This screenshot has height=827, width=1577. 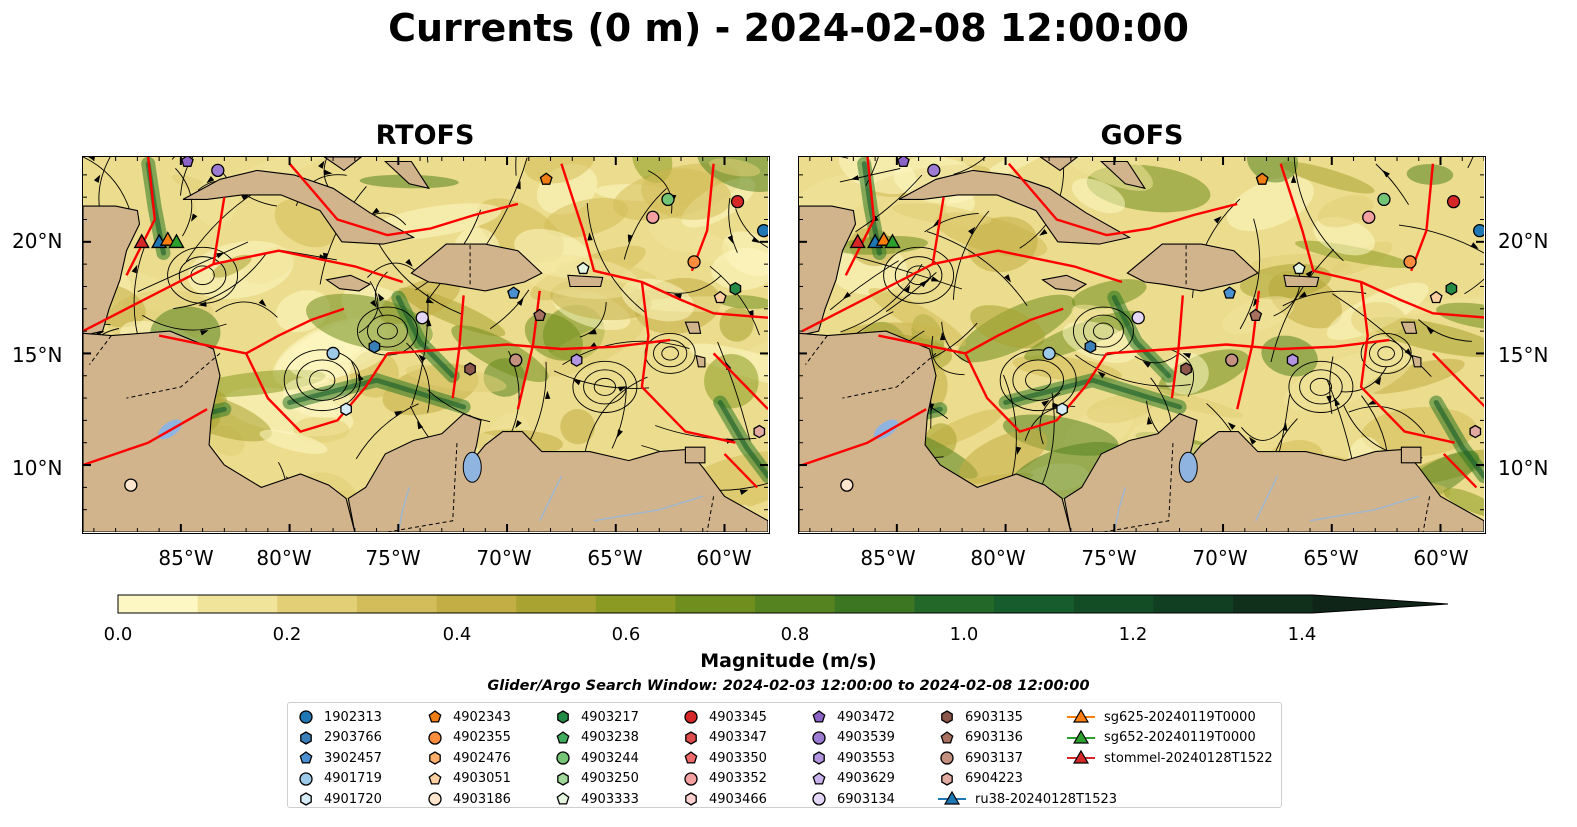 I want to click on panel-title-gofs: GOFS, so click(x=1142, y=135).